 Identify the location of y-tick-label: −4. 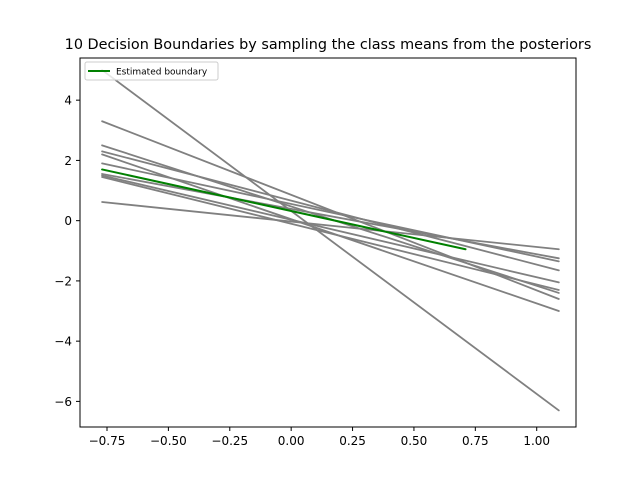
(63, 342).